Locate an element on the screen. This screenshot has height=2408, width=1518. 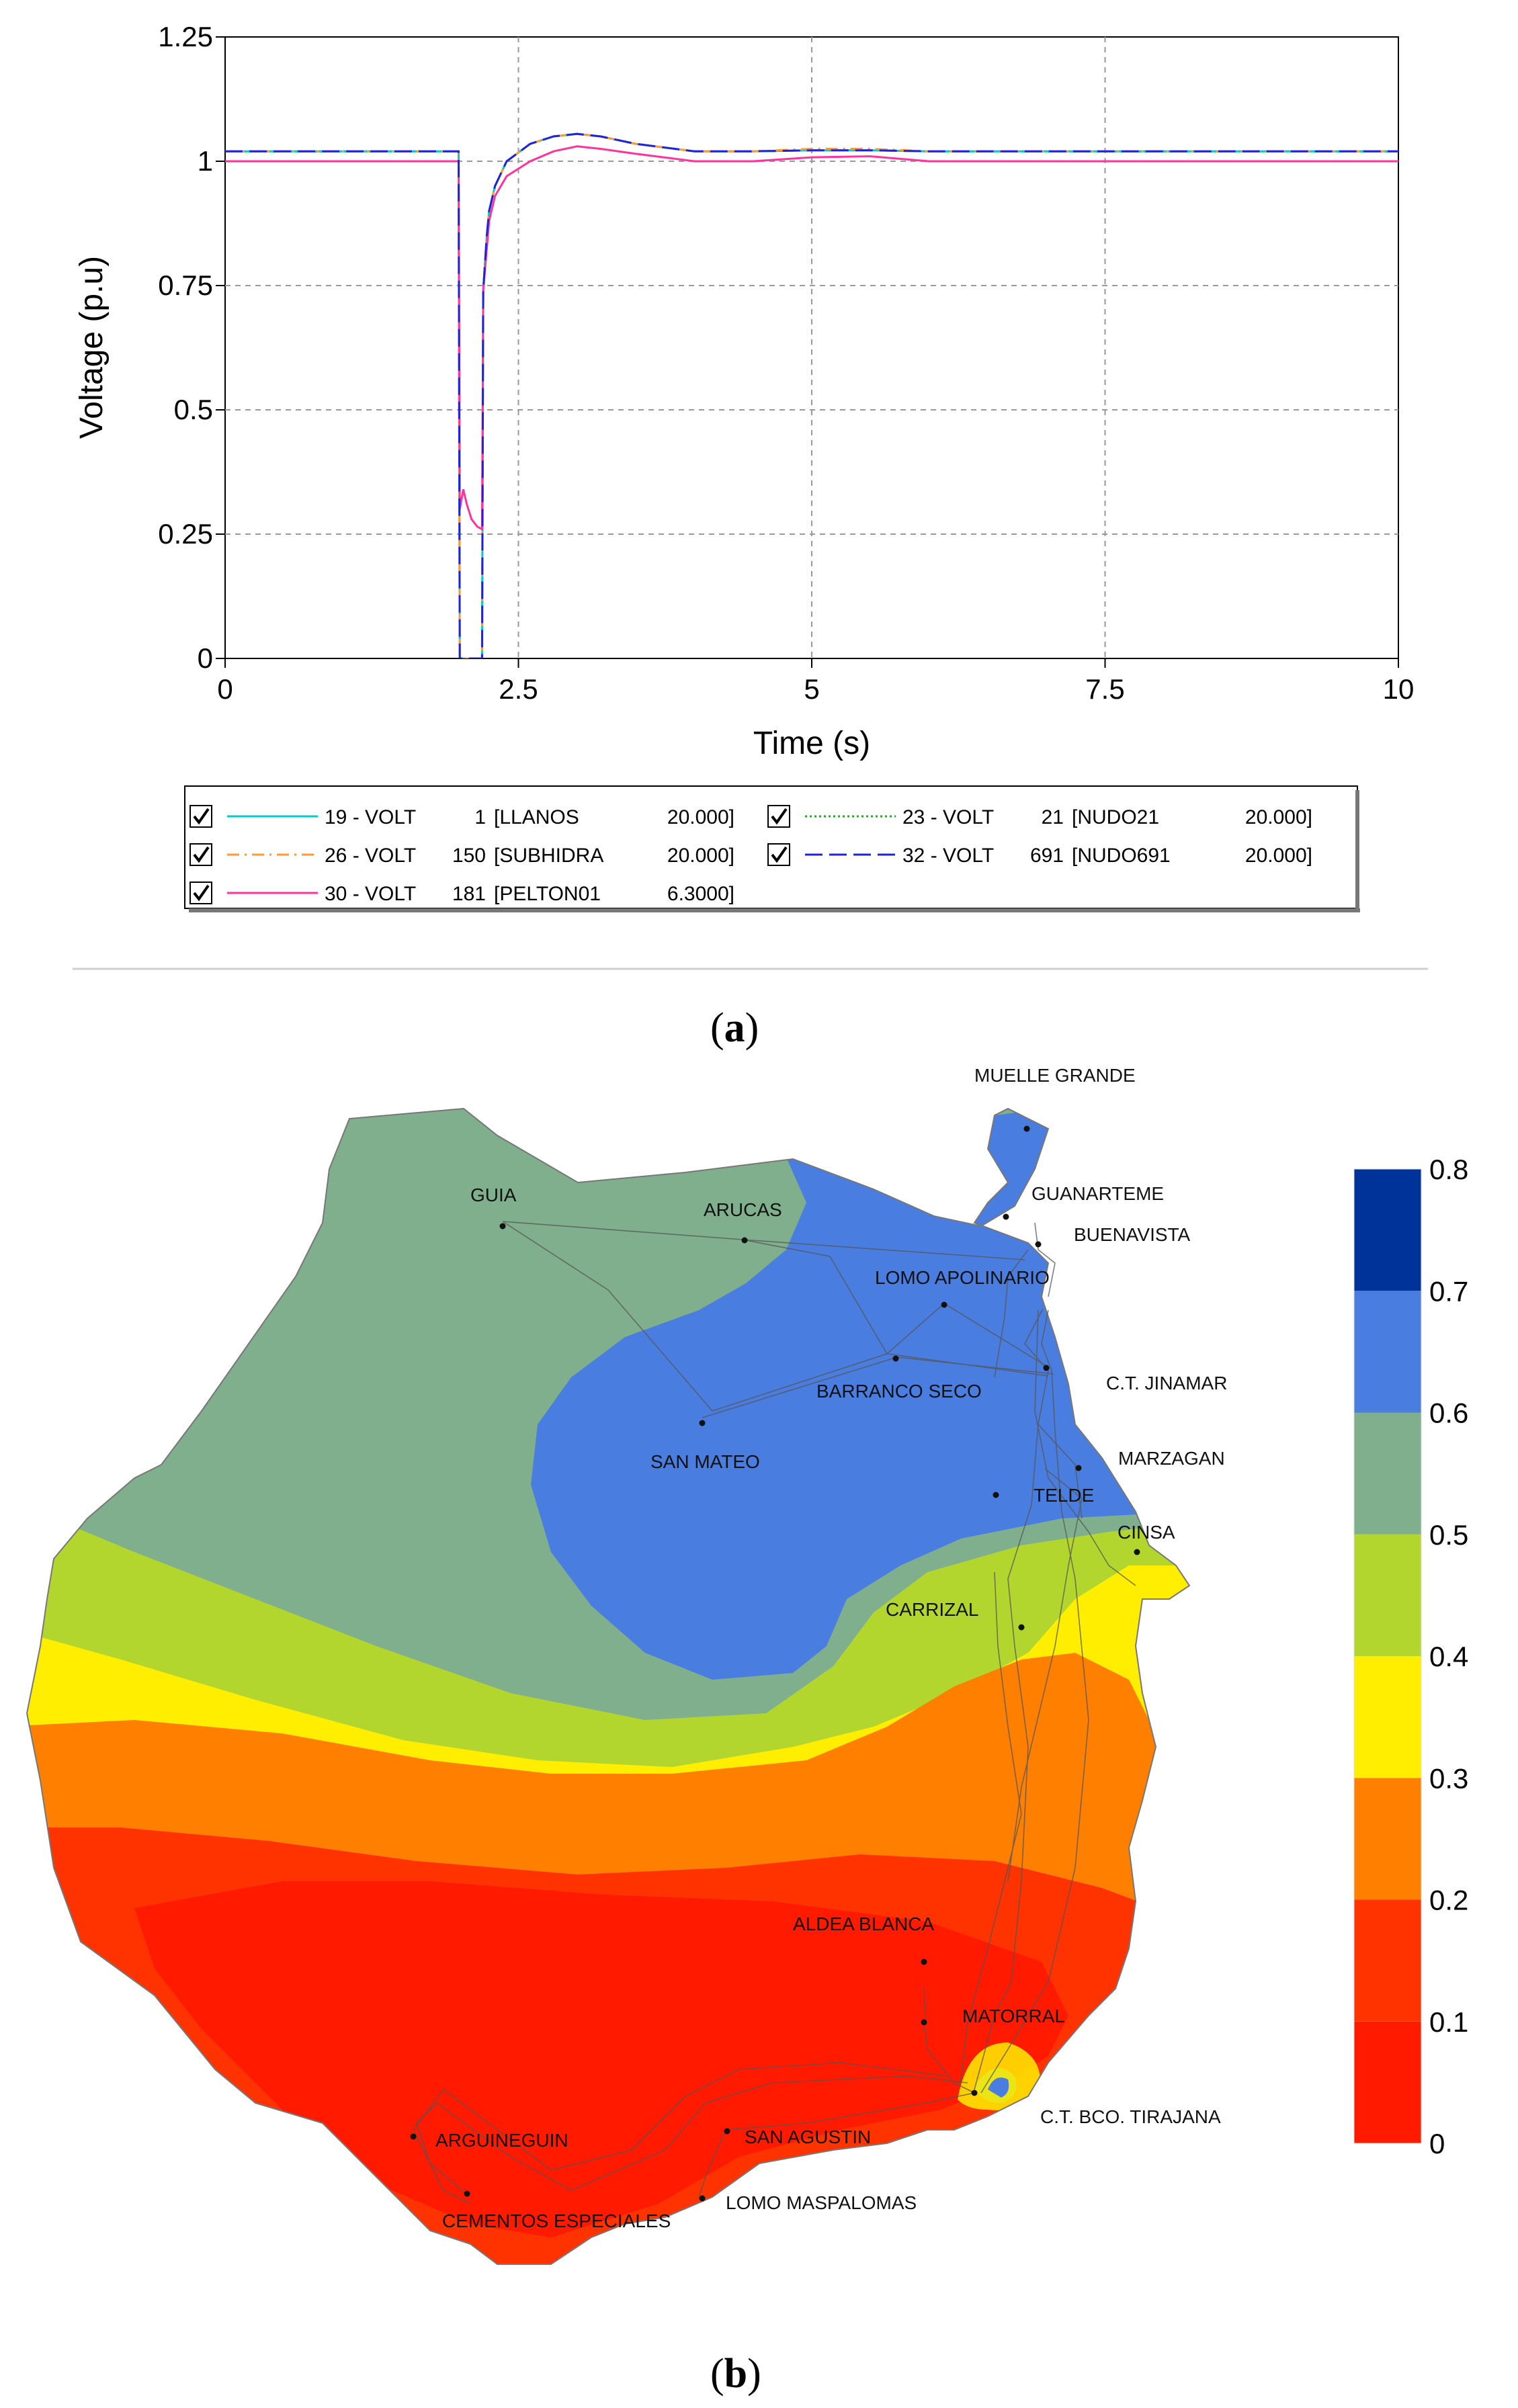
legend-entry: 26 - VOLT 150 [SUBHIDRA 20.000] is located at coordinates (461, 855).